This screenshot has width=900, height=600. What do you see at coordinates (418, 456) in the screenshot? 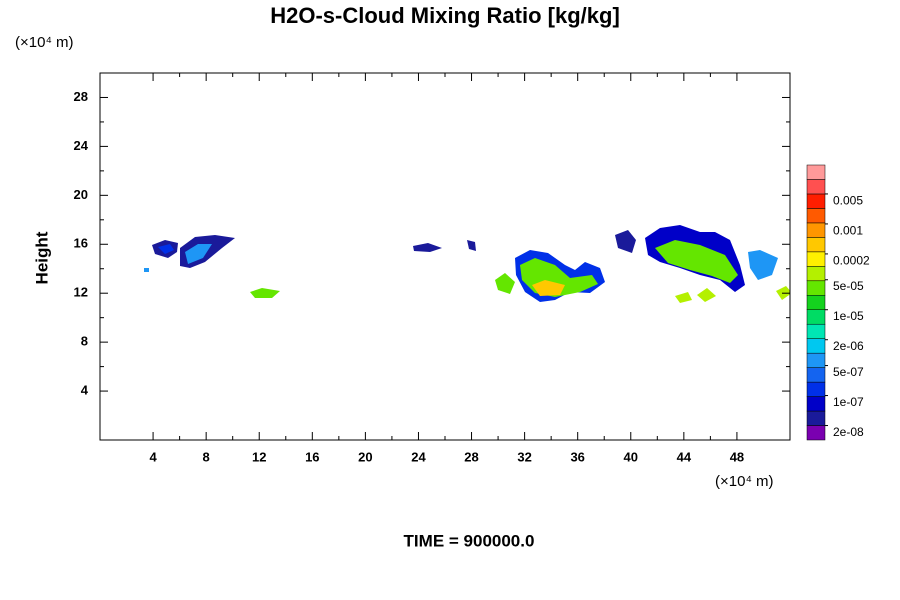
I see `x-tick-label: 24` at bounding box center [418, 456].